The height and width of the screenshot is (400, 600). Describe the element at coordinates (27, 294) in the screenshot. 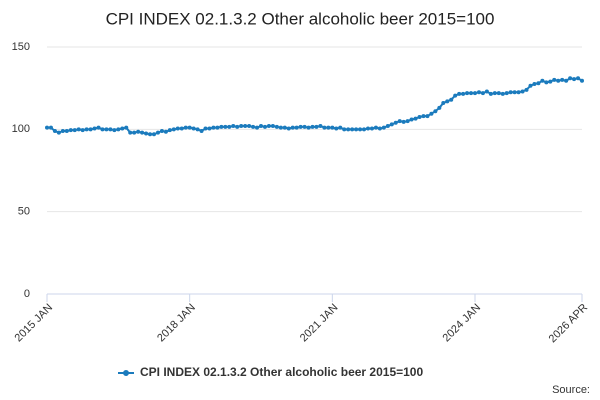

I see `y-tick-label: 0` at that location.